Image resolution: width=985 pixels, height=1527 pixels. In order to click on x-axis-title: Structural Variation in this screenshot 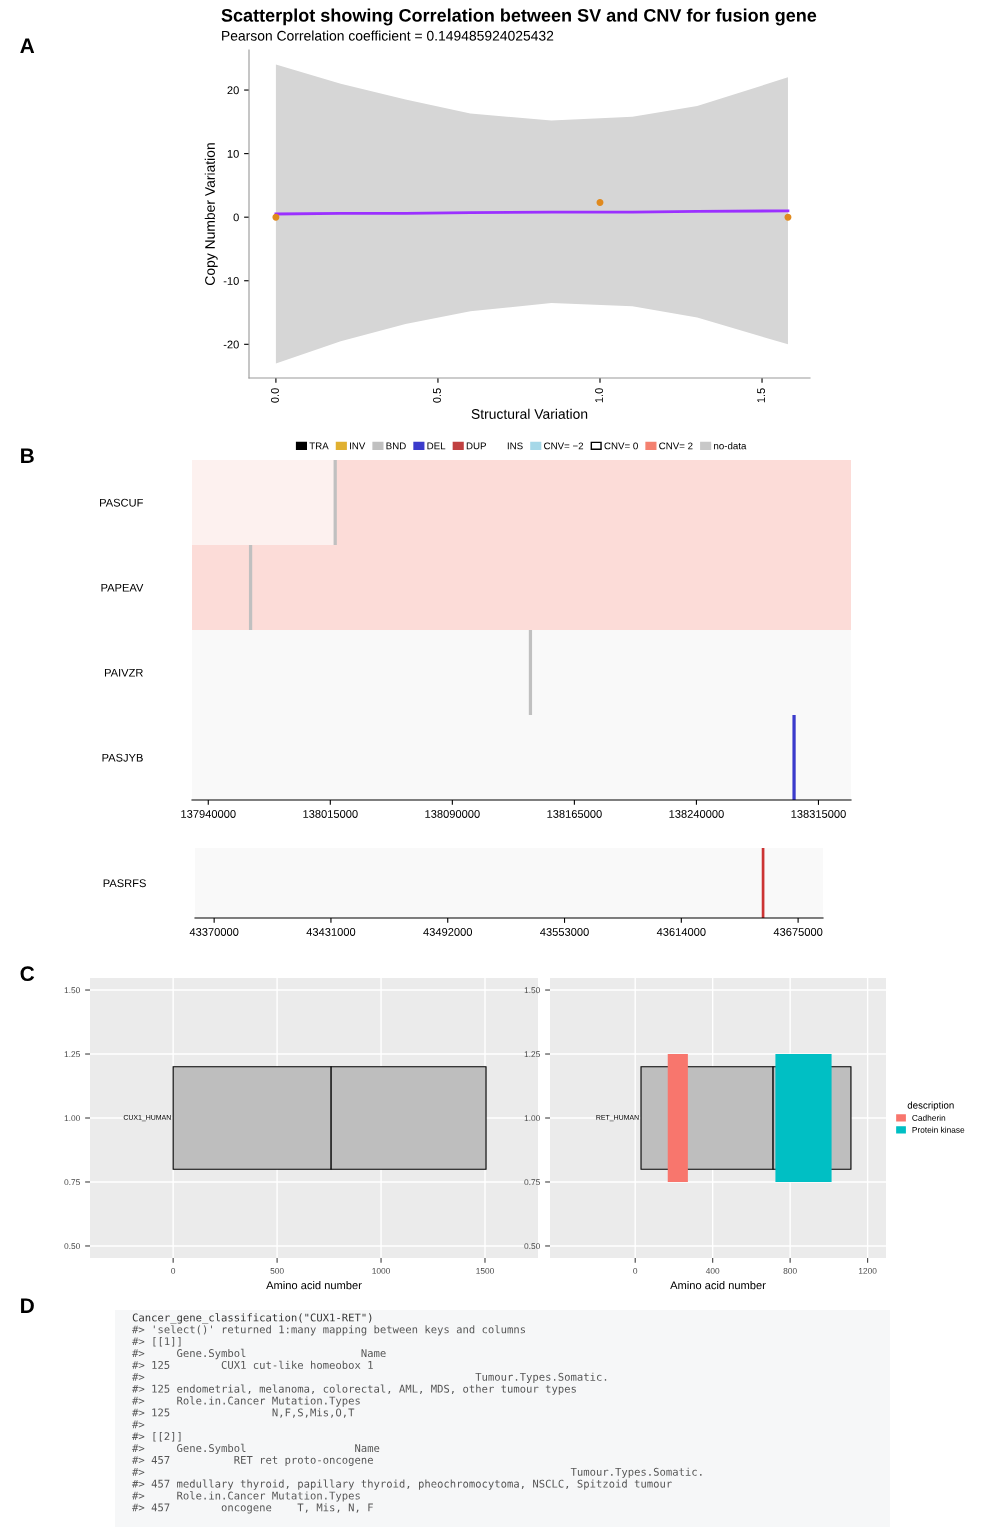, I will do `click(529, 413)`.